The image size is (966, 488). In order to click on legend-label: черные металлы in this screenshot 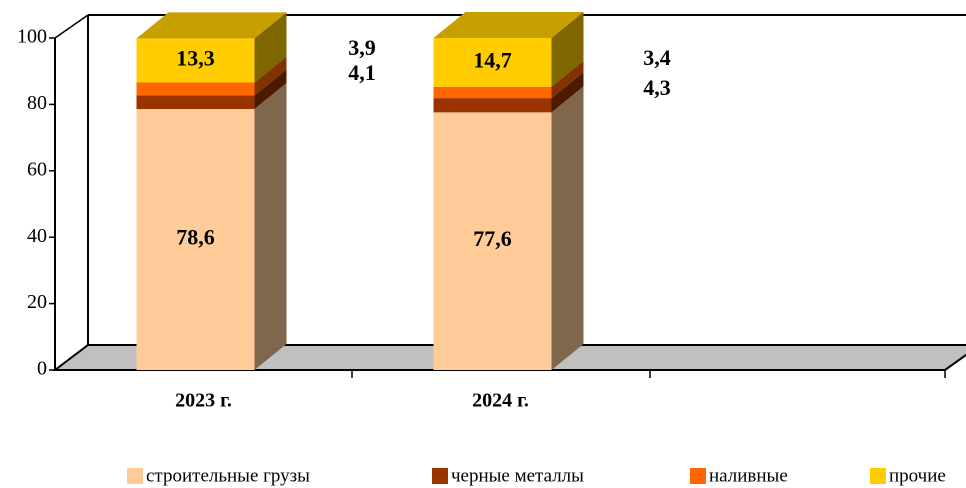, I will do `click(517, 475)`.